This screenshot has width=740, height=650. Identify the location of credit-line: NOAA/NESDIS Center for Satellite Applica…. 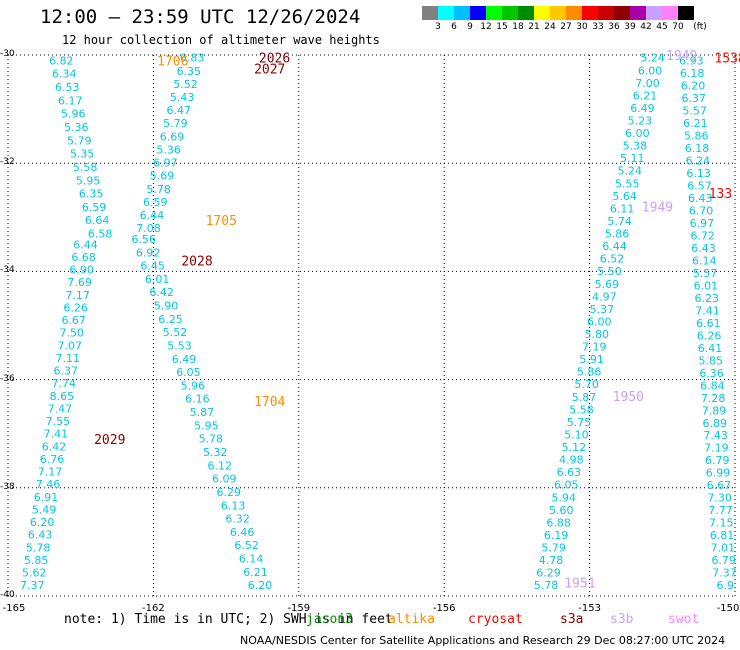
(483, 640).